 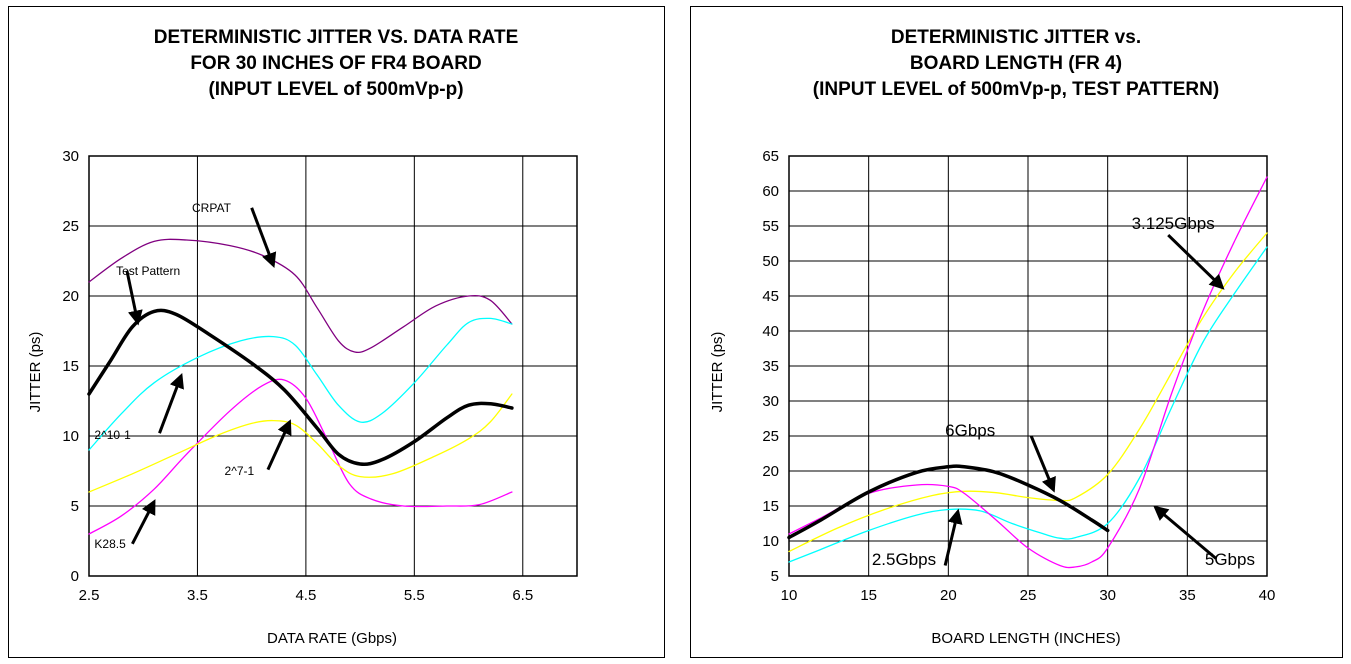 I want to click on x-tick-label: 30, so click(x=1107, y=595).